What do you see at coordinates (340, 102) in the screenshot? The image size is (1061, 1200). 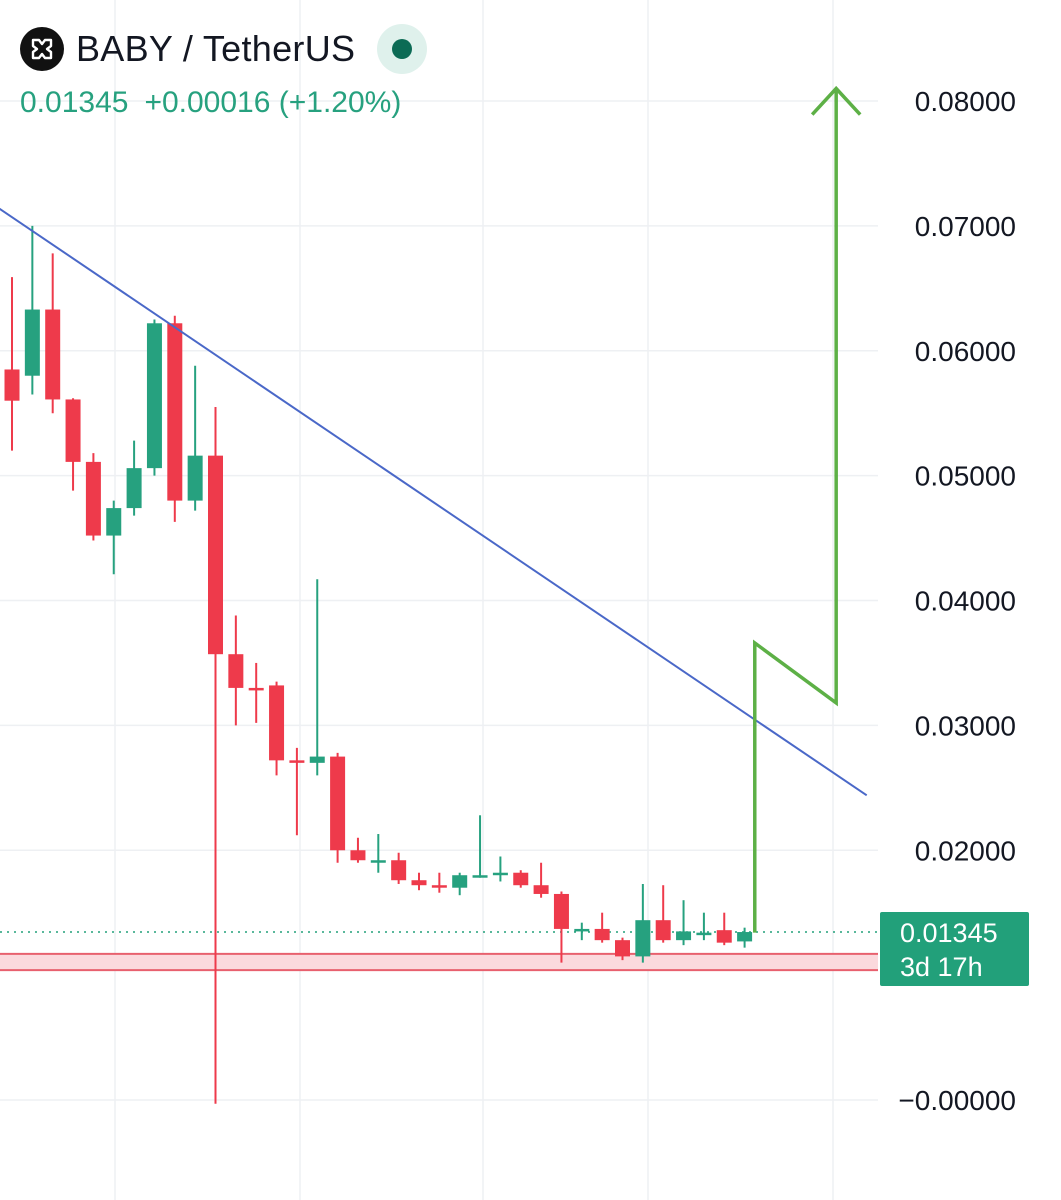 I see `price-change-pct: (+1.20%)` at bounding box center [340, 102].